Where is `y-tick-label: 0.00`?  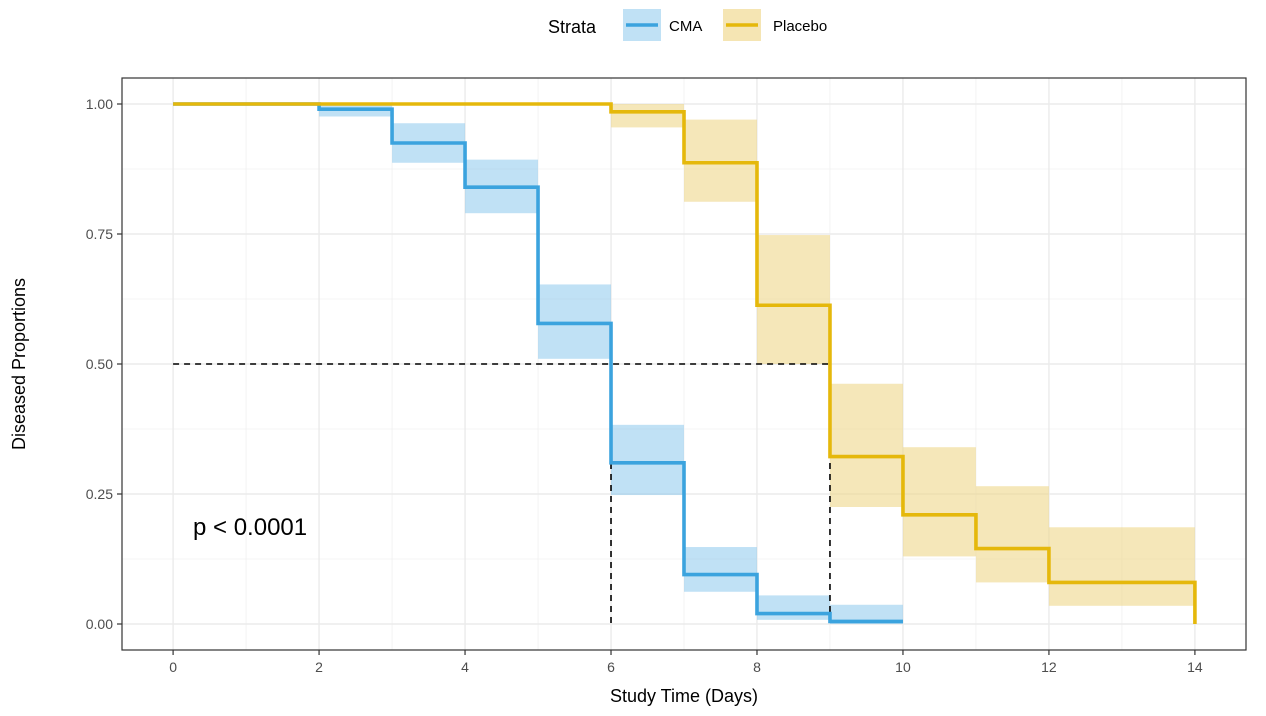
y-tick-label: 0.00 is located at coordinates (99, 624).